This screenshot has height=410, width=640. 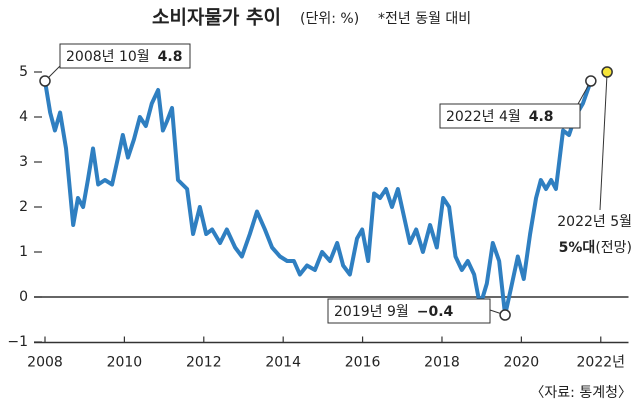 I want to click on x-tick-label: 2012, so click(x=204, y=363).